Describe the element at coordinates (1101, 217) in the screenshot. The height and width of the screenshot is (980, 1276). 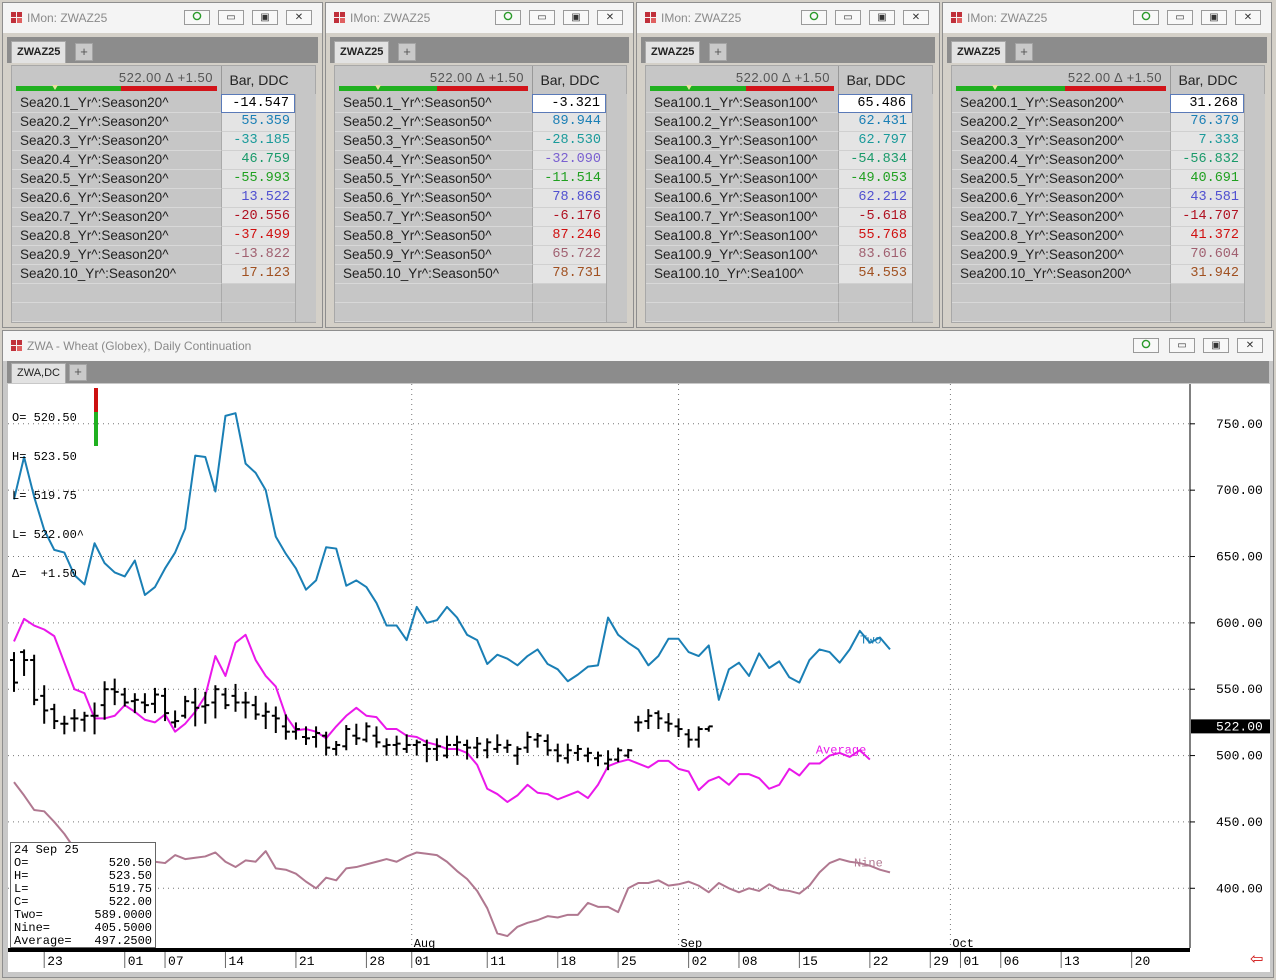
I see `table-row: Sea200.7_Yr^:Season200^ -14.707` at that location.